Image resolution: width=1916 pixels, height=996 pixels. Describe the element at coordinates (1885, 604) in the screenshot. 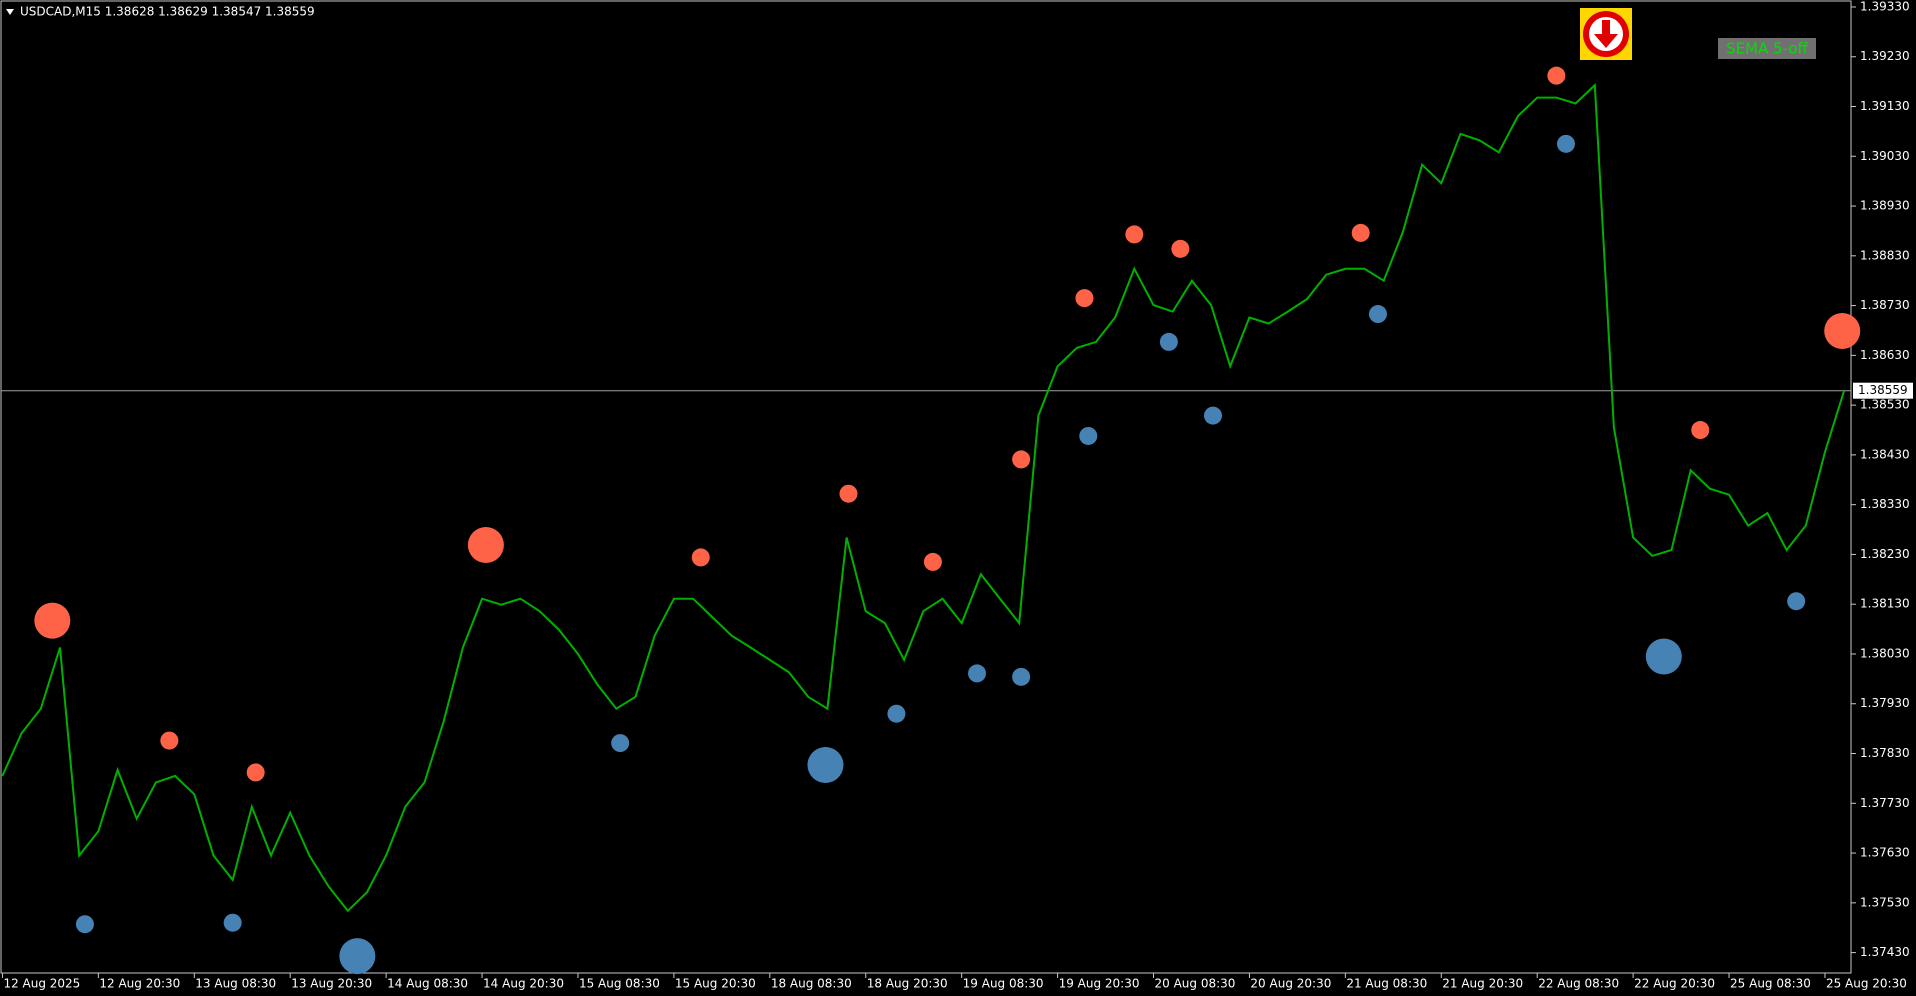

I see `y-tick-label: 1.38130` at that location.